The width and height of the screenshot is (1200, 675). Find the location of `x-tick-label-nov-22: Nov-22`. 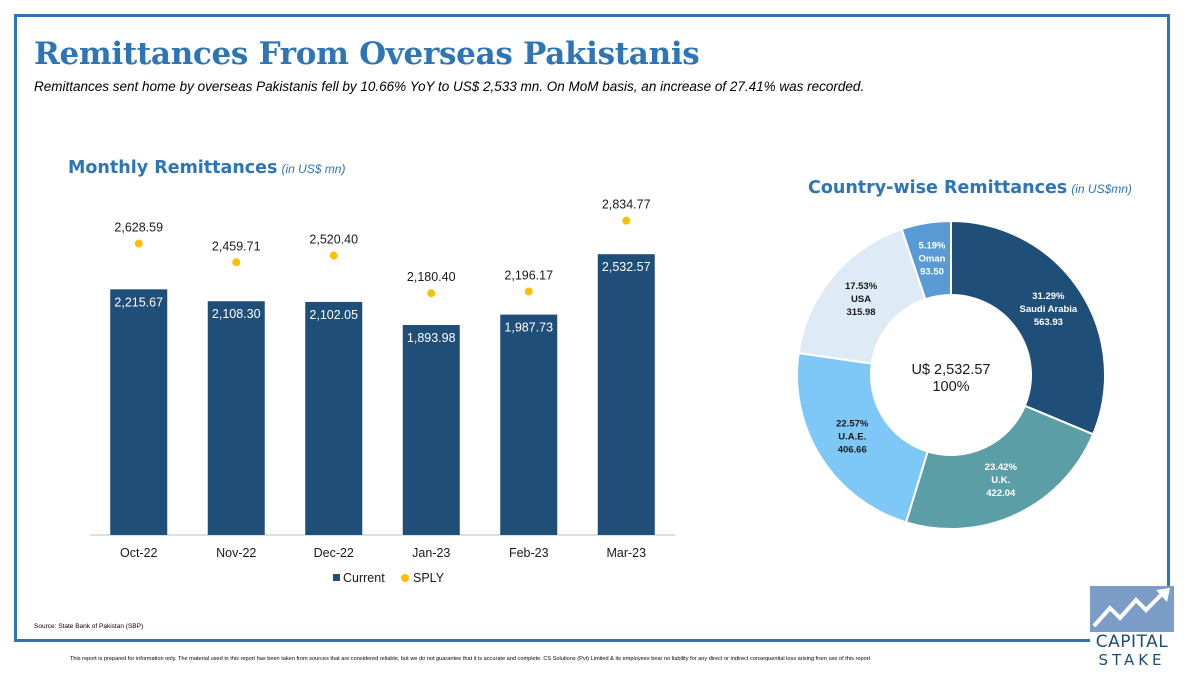

x-tick-label-nov-22: Nov-22 is located at coordinates (236, 553).